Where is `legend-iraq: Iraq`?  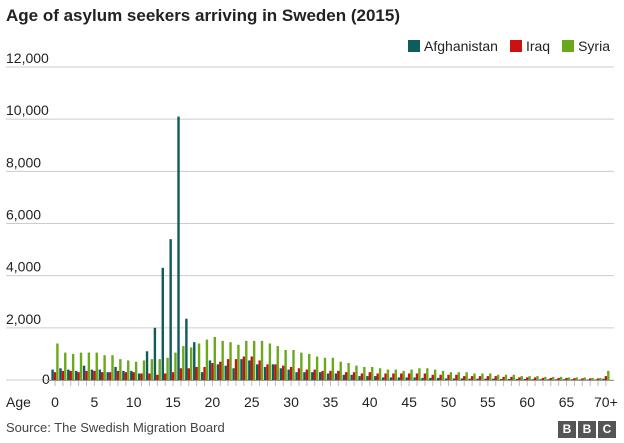 legend-iraq: Iraq is located at coordinates (529, 46).